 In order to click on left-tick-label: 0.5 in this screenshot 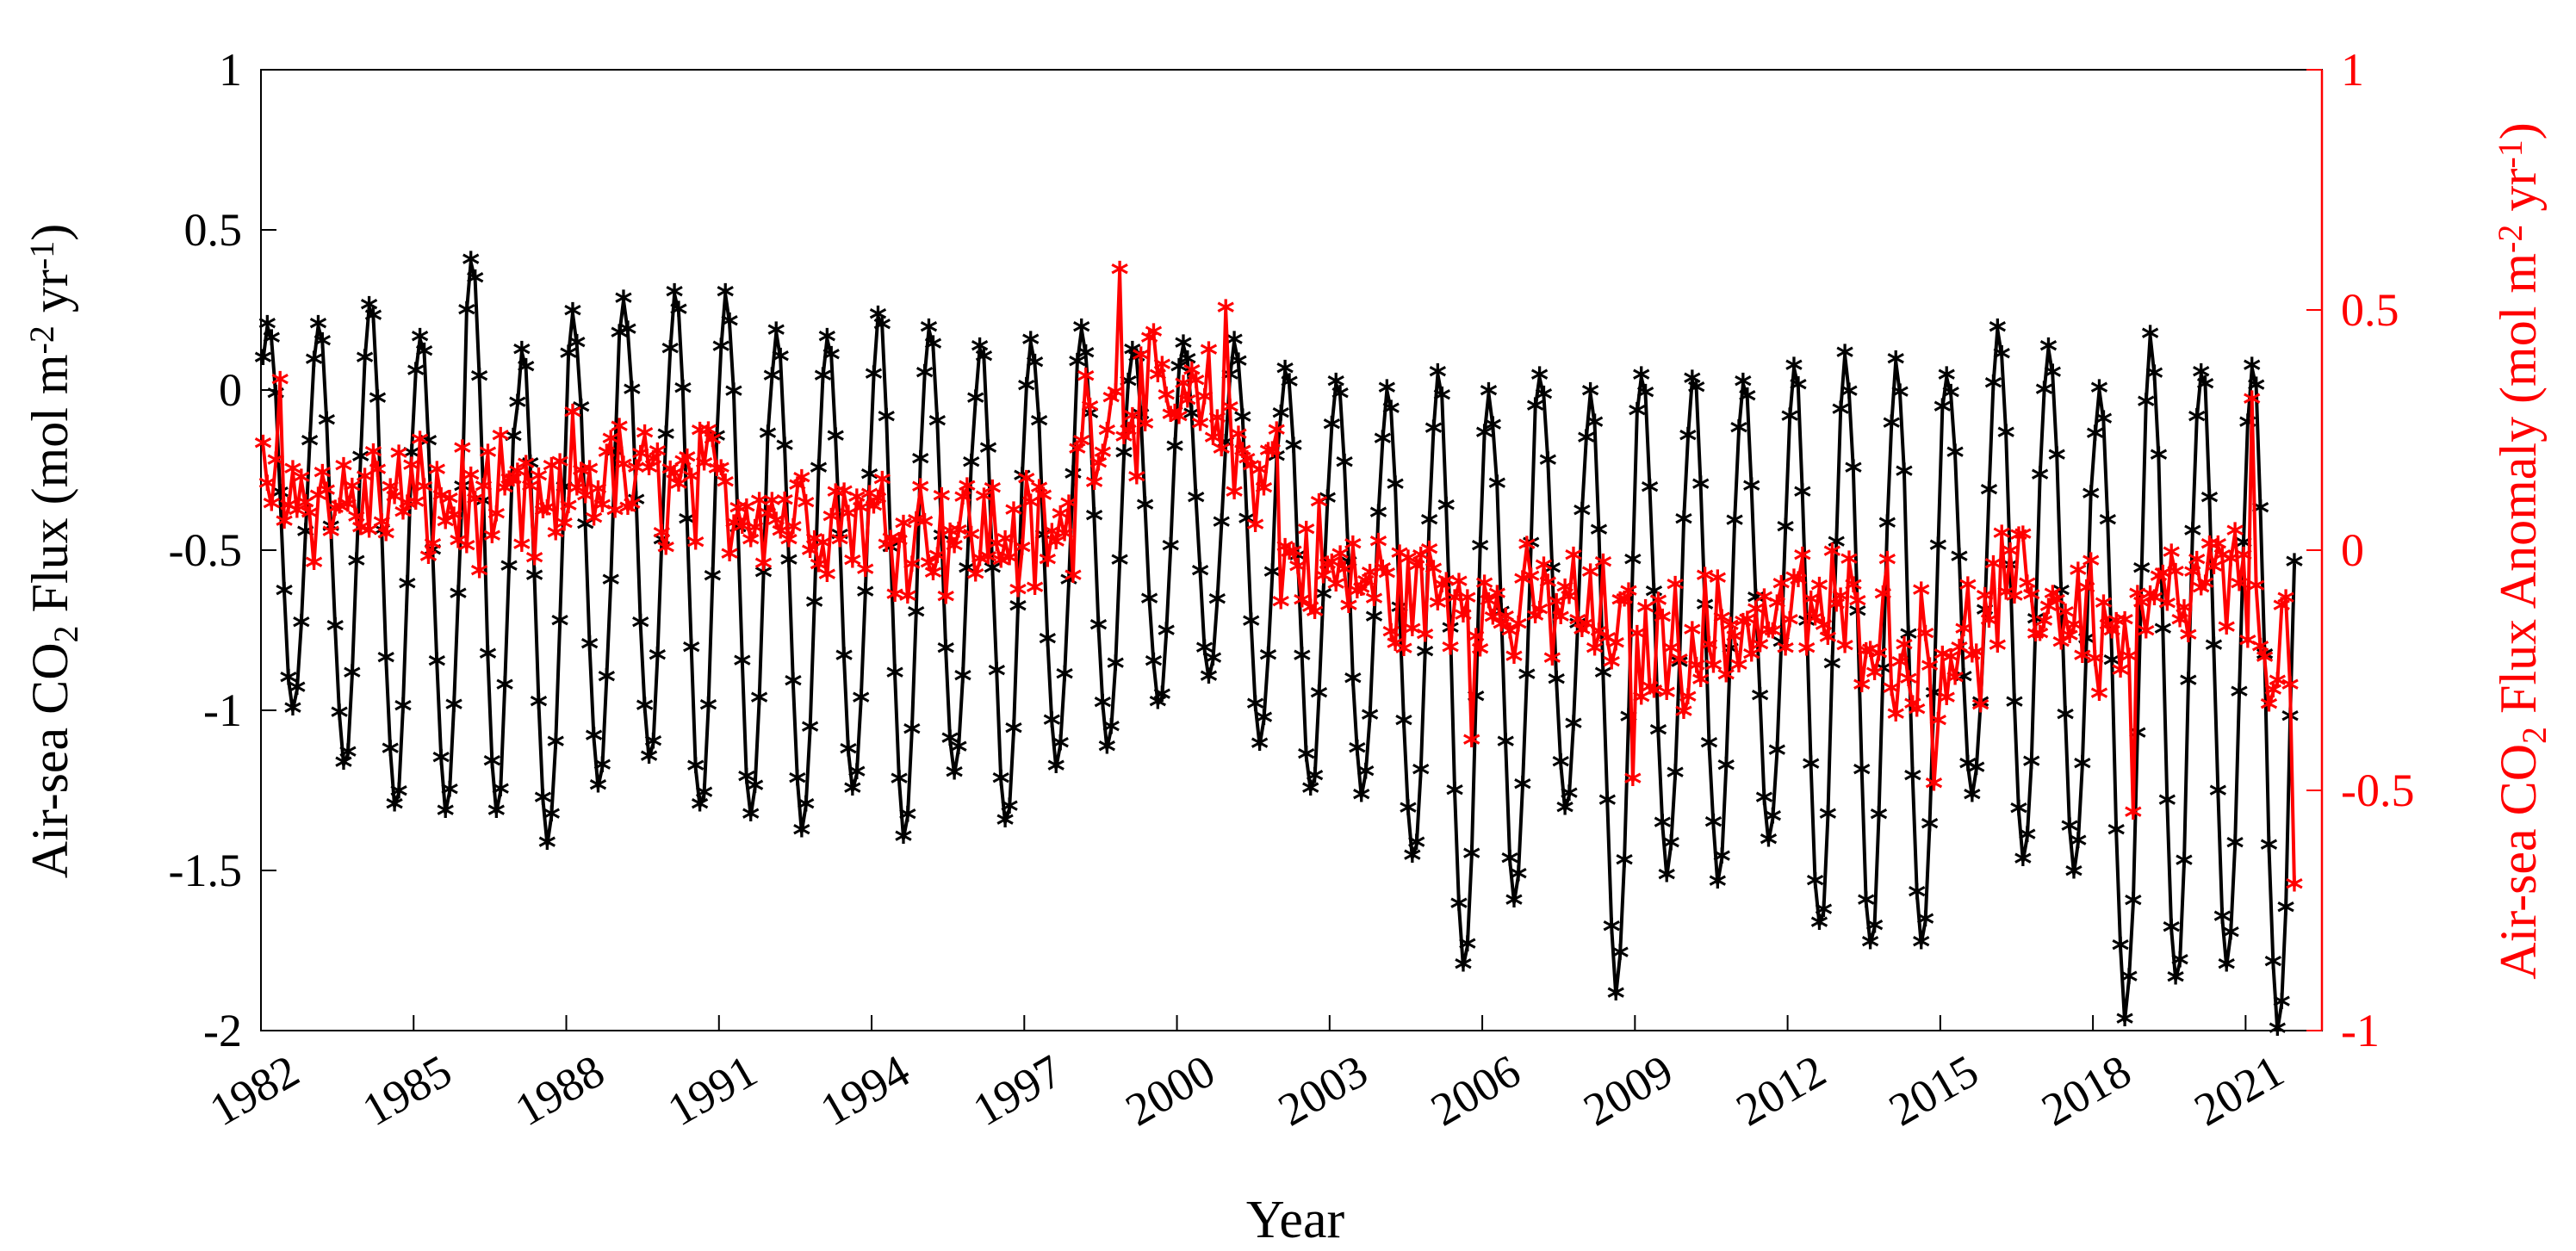, I will do `click(213, 230)`.